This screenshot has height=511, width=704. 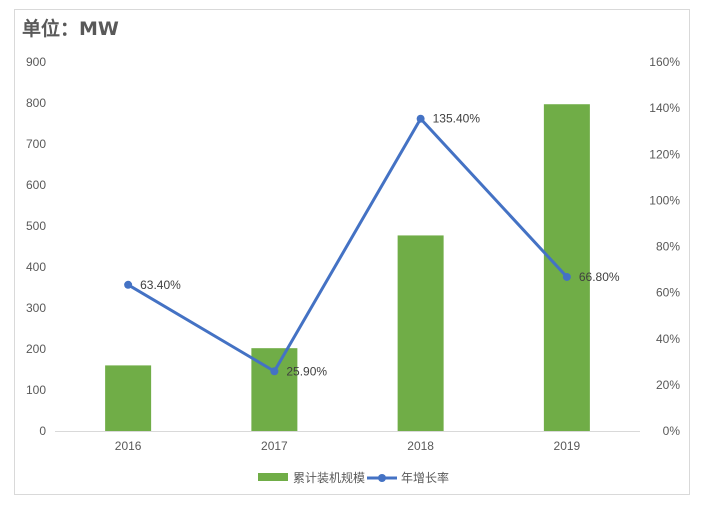 I want to click on left-tick-label: 800, so click(x=36, y=103).